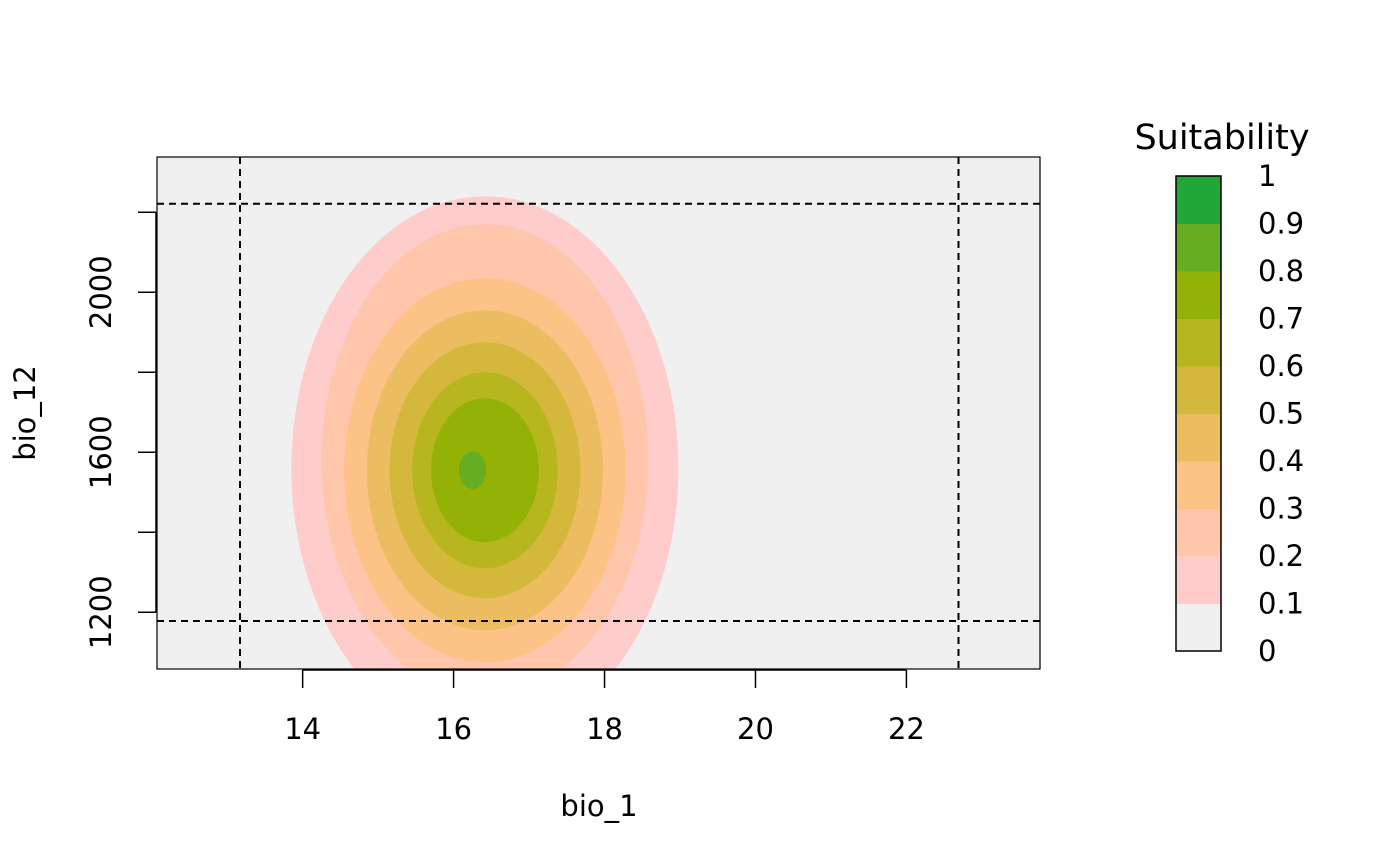  What do you see at coordinates (604, 729) in the screenshot?
I see `x-tick-label: 18` at bounding box center [604, 729].